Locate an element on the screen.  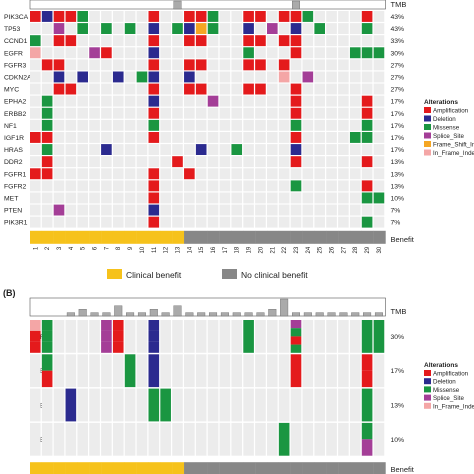
x-tick-label: 25 is located at coordinates (321, 249).